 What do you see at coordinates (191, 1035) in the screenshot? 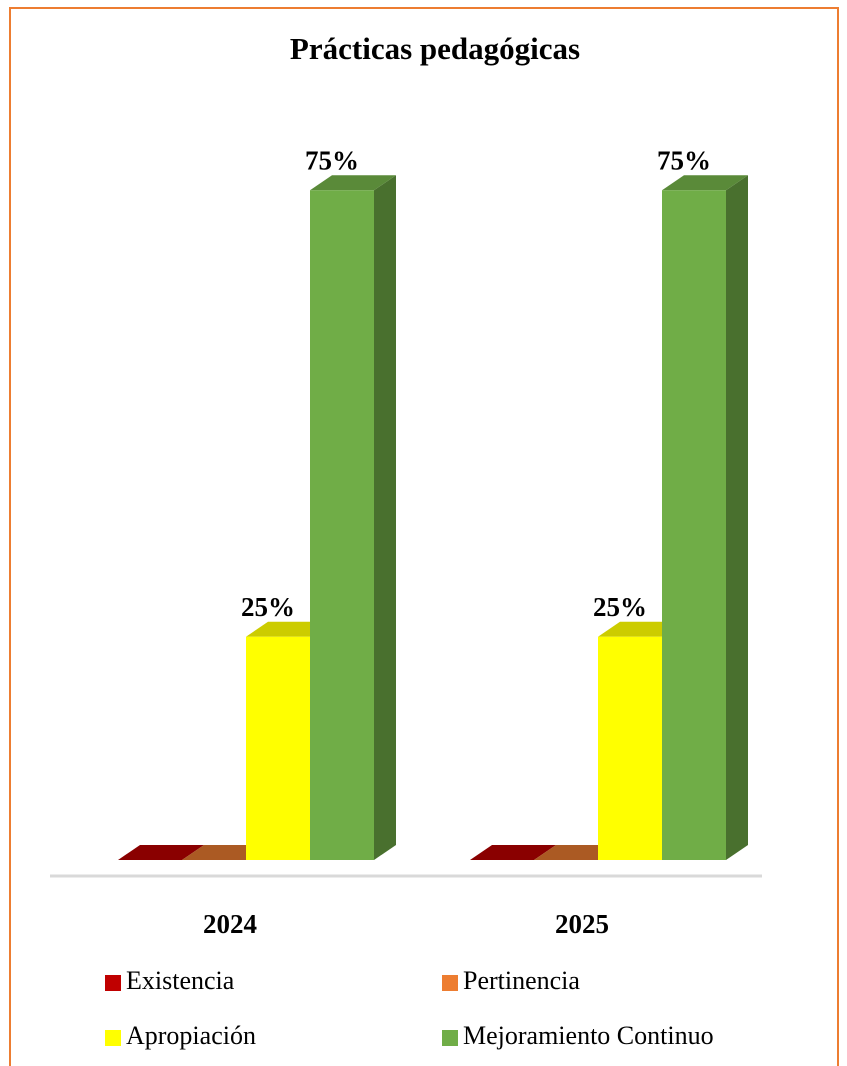
I see `legend-label: Apropiación` at bounding box center [191, 1035].